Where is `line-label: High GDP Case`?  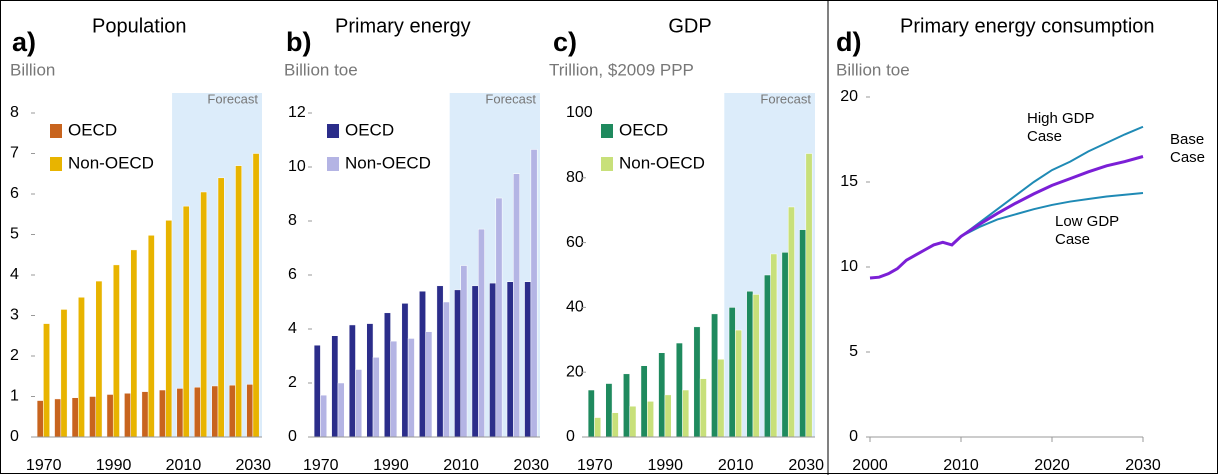
line-label: High GDP Case is located at coordinates (1061, 127).